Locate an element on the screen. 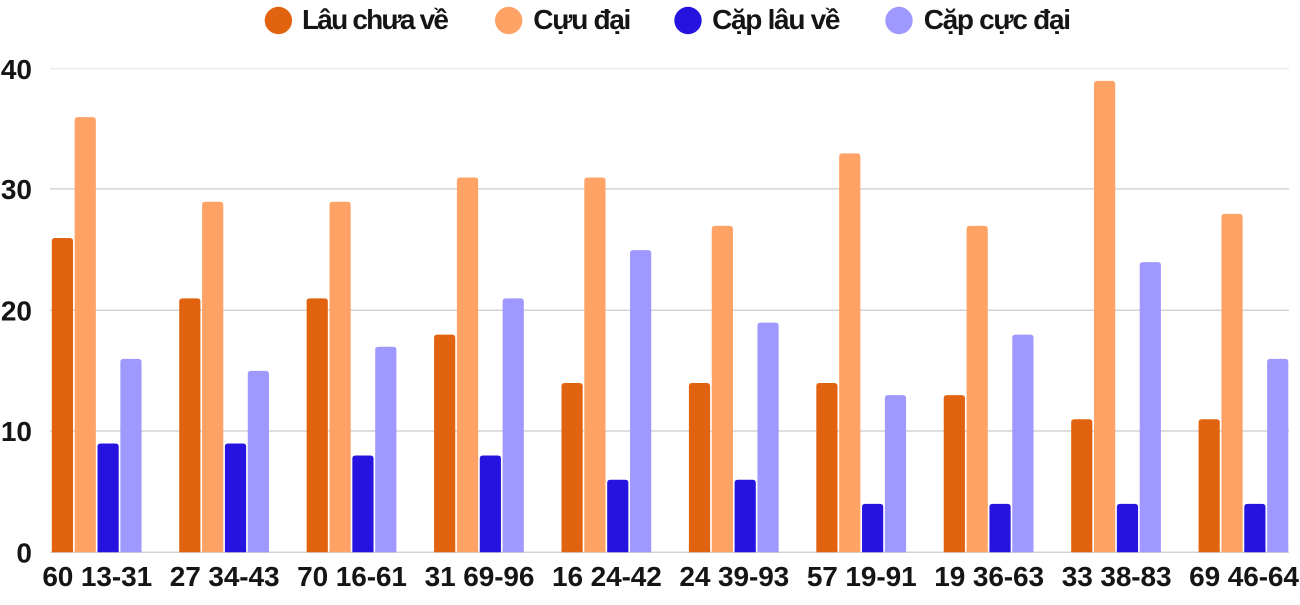  svg-text: Cặp cực đại is located at coordinates (997, 19).